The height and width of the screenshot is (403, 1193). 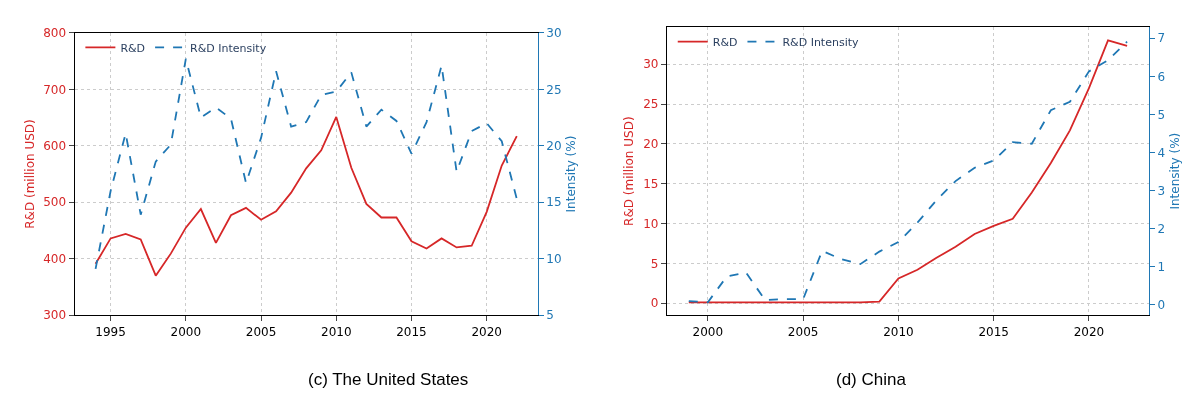 I want to click on y-tick-label: 700, so click(x=55, y=89).